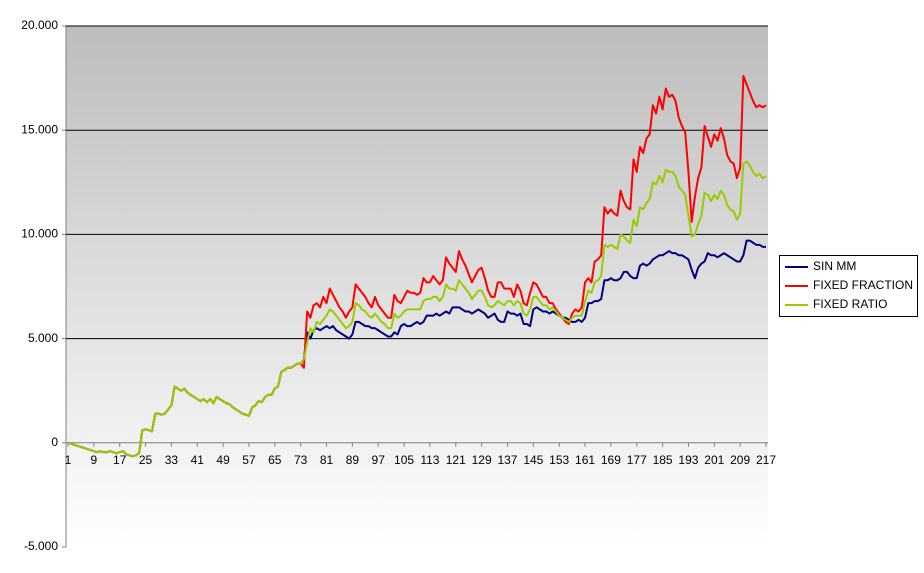 This screenshot has width=924, height=573. Describe the element at coordinates (456, 460) in the screenshot. I see `x-tick-label: 121` at that location.